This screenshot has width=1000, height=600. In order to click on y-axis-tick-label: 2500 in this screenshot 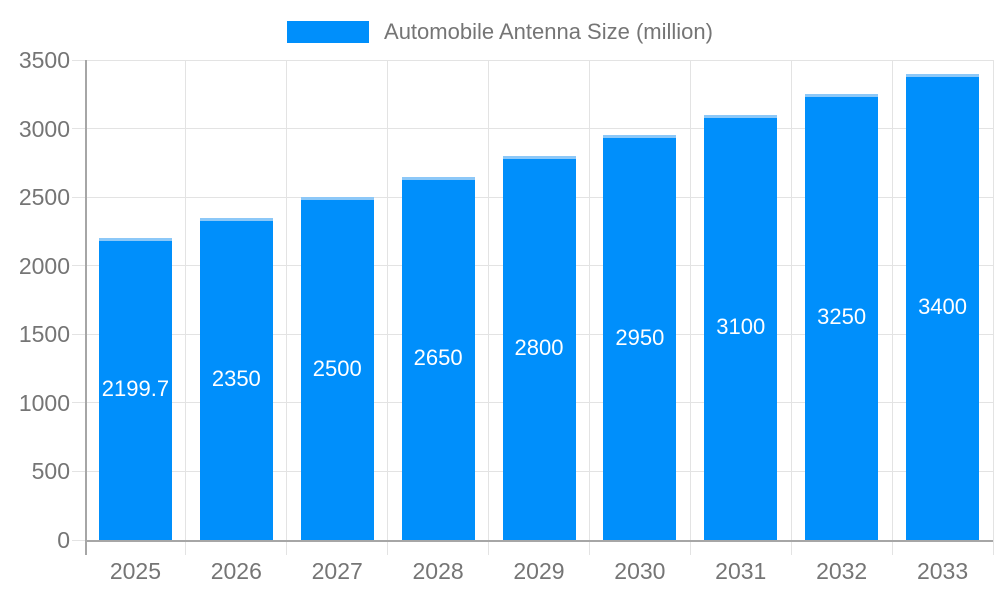, I will do `click(44, 197)`.